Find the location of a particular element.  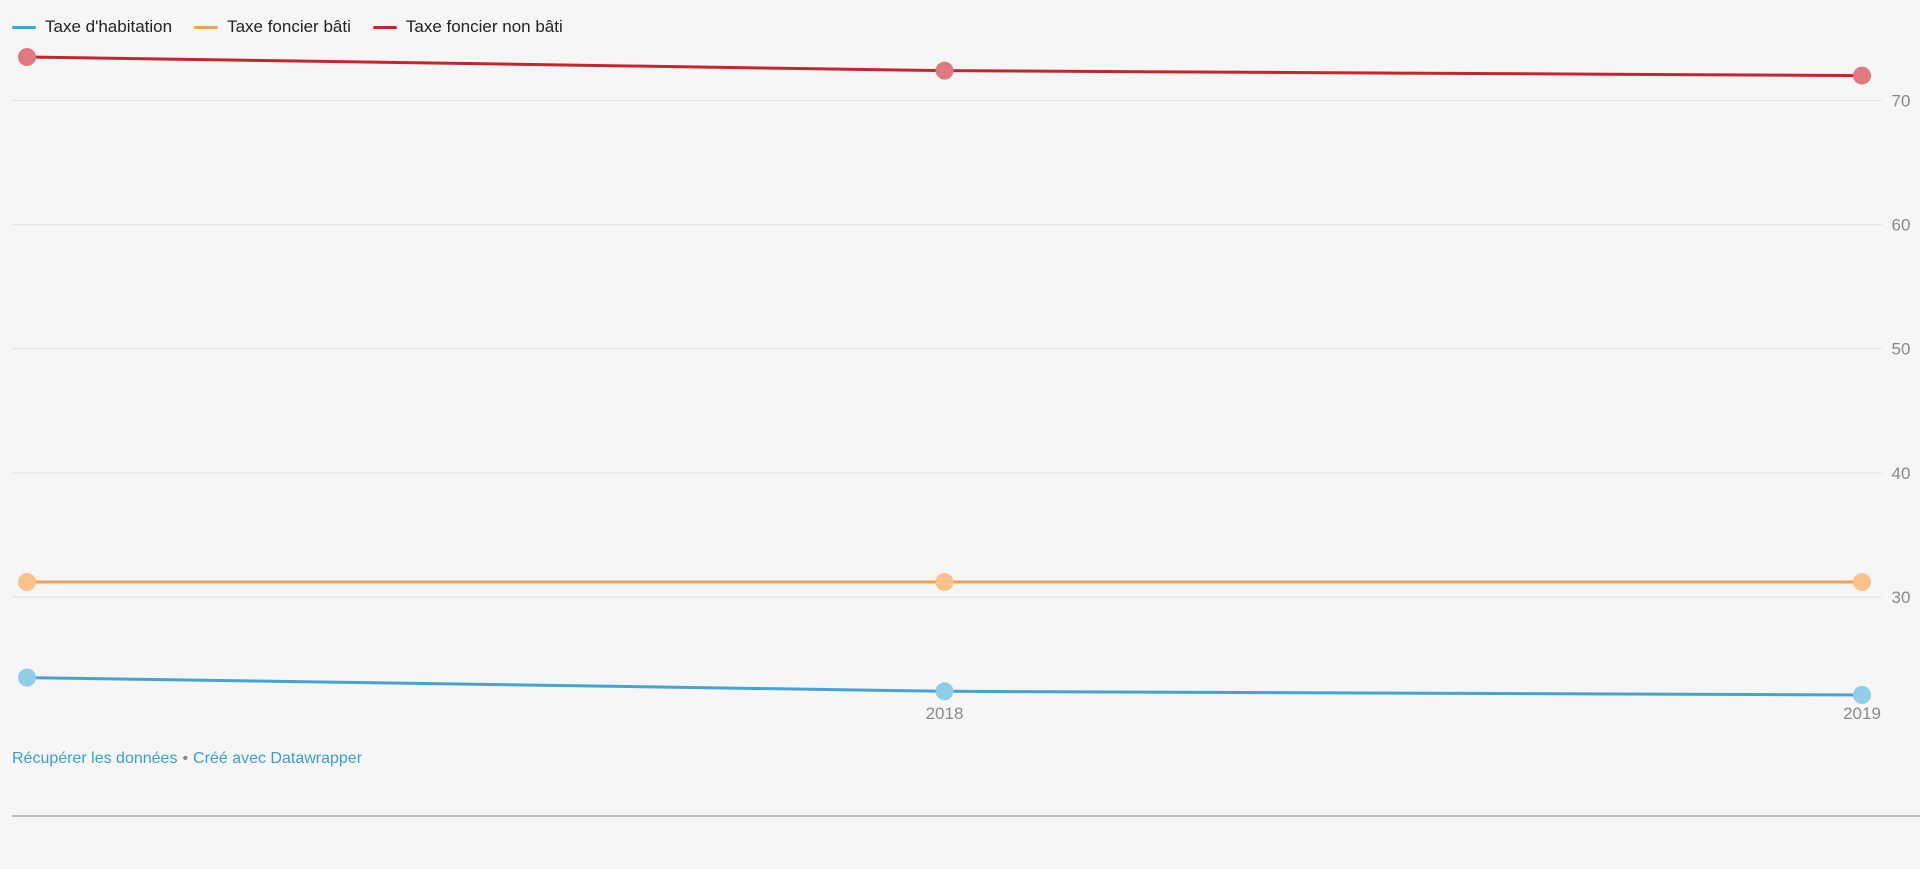

y-tick-label-50: 50 is located at coordinates (1901, 349).